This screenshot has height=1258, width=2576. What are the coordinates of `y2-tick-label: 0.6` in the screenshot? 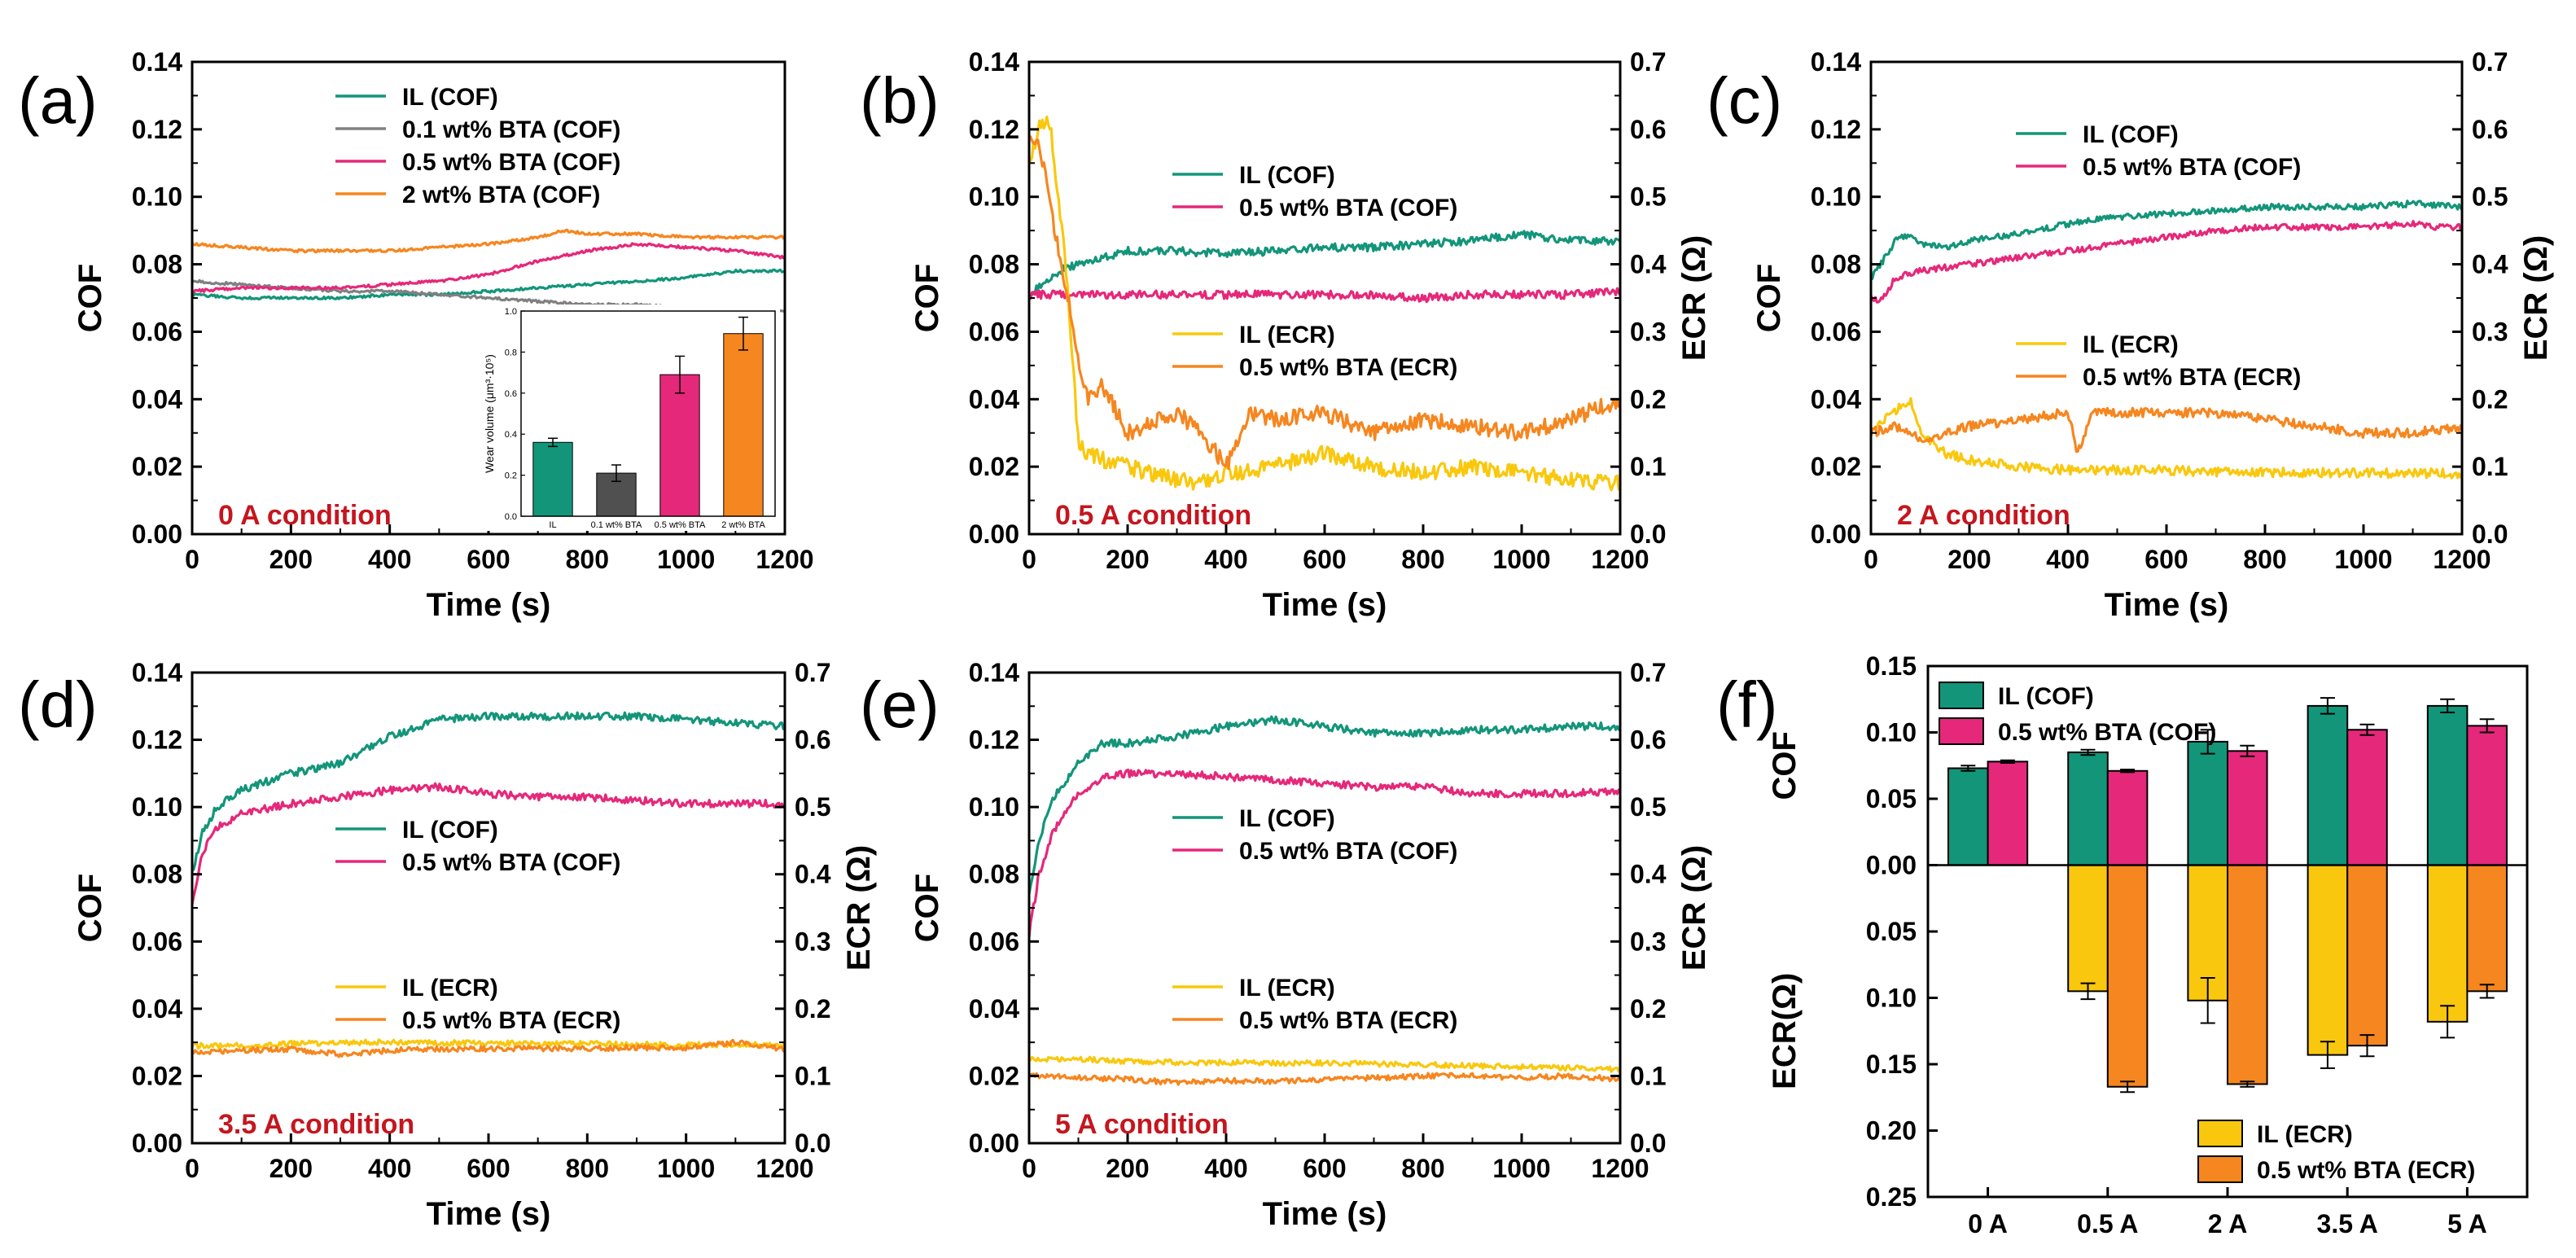 It's located at (2490, 129).